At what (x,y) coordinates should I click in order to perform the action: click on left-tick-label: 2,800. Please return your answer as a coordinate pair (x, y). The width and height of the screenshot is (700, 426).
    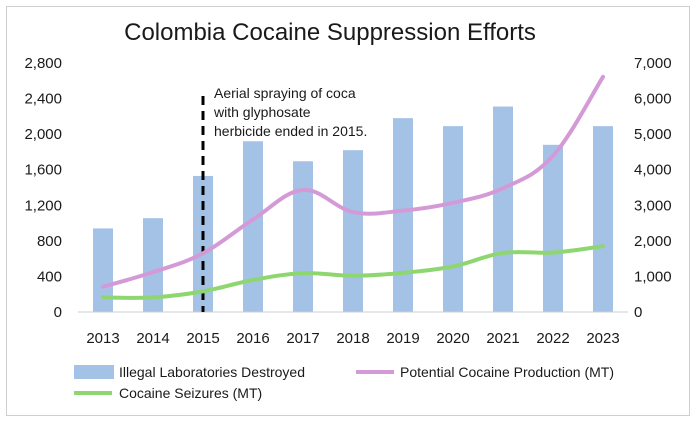
    Looking at the image, I should click on (43, 63).